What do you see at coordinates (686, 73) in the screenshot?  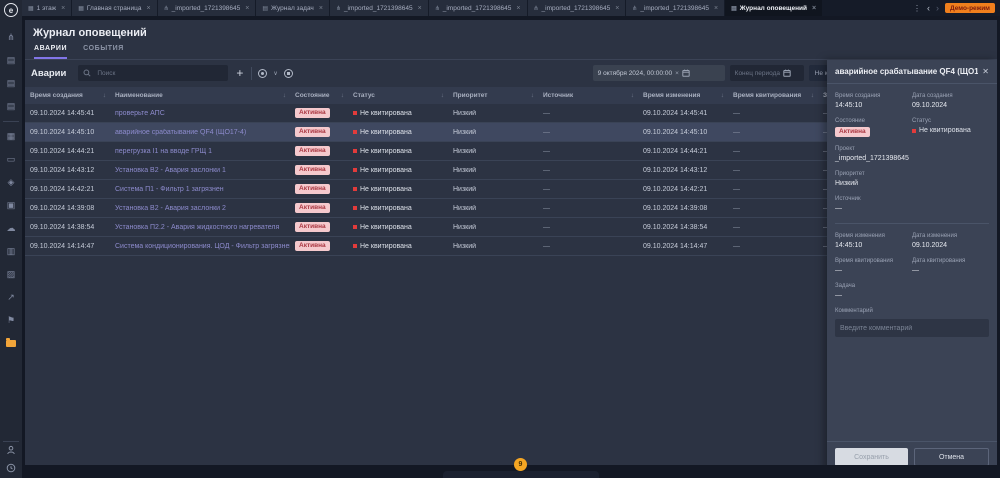 I see `calendar-icon` at bounding box center [686, 73].